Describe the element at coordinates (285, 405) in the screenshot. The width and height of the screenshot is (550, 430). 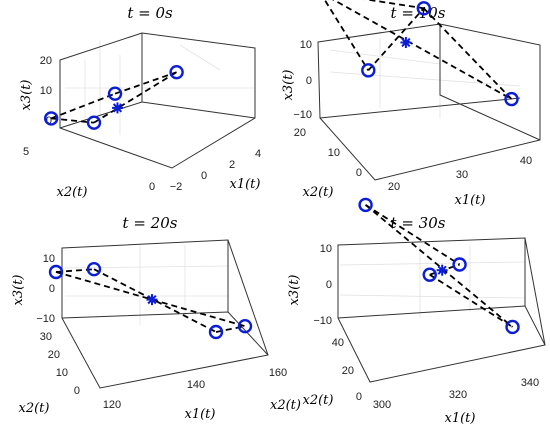
I see `y-axis-label-secondary: x2(t)` at that location.